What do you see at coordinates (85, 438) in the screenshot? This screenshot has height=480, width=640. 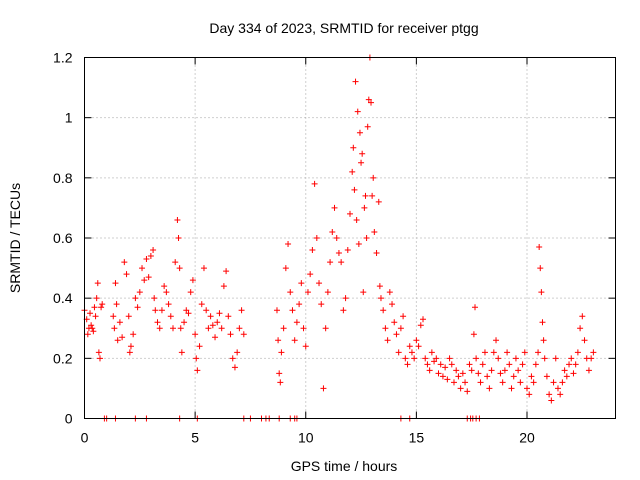 I see `x-tick-label: 0` at bounding box center [85, 438].